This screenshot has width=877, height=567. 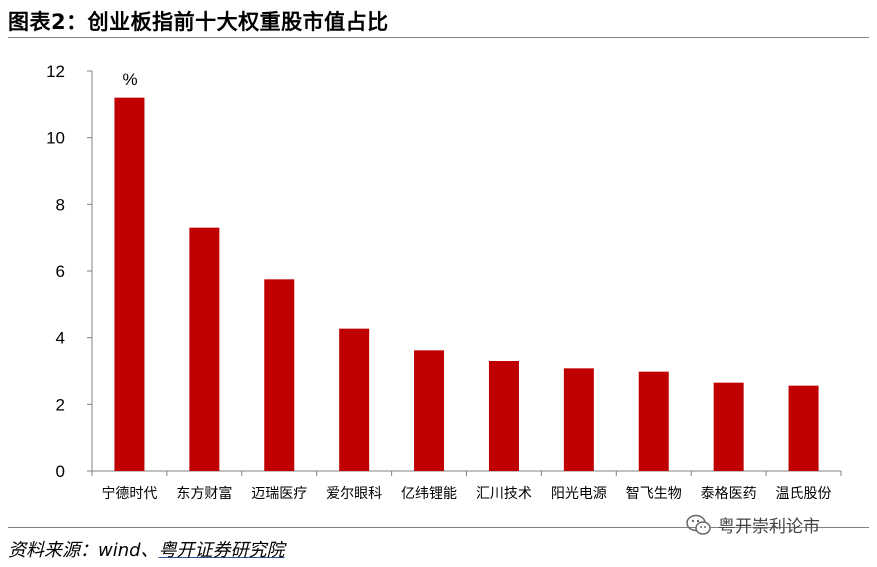 I want to click on source-prefix: 资料来源：wind、, so click(x=83, y=550).